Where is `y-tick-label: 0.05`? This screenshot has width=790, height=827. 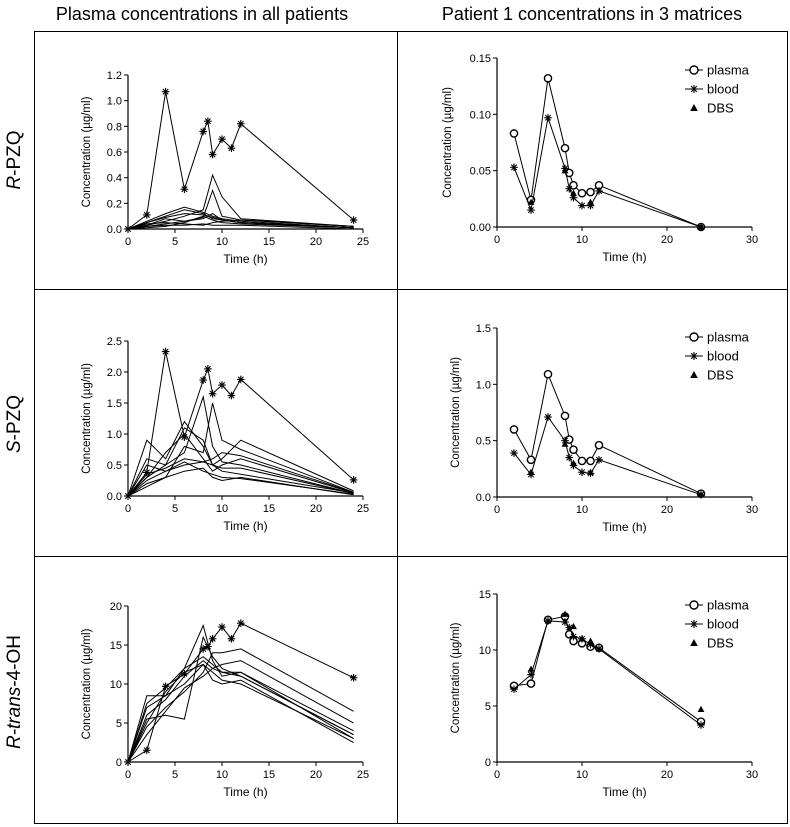 y-tick-label: 0.05 is located at coordinates (480, 172).